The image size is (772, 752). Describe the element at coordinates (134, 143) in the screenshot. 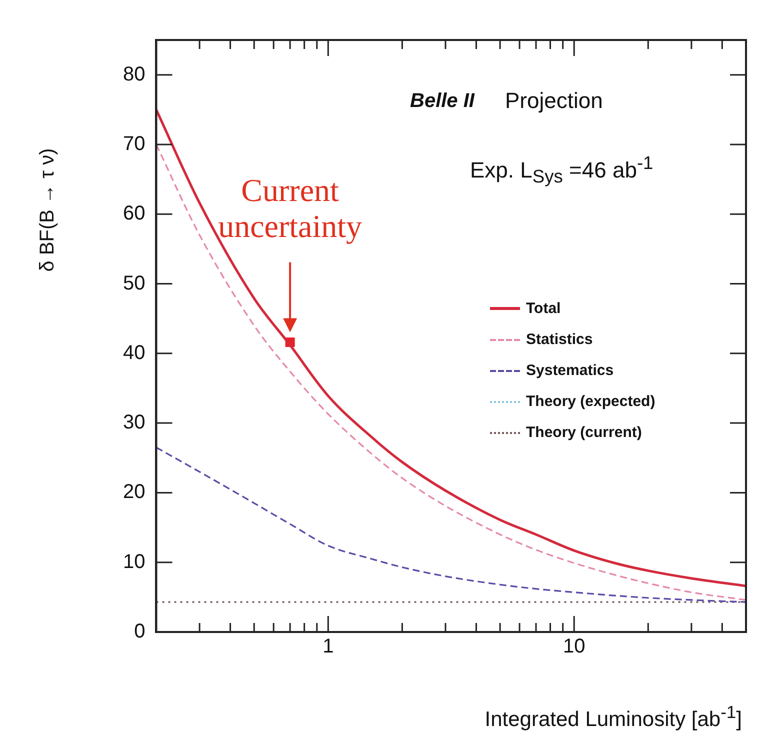

I see `y-tick-label: 70` at that location.